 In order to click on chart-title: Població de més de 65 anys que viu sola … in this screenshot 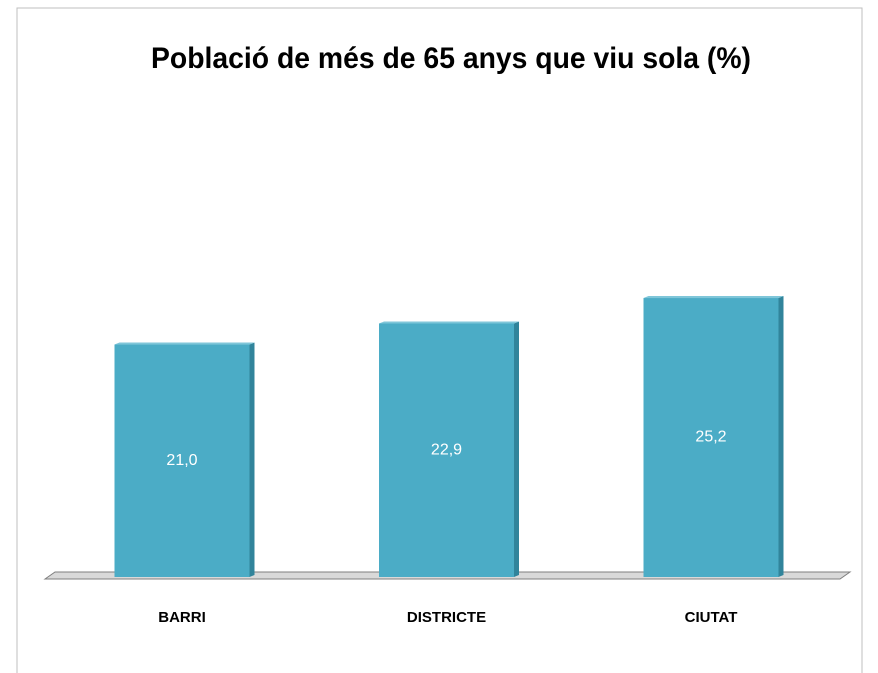, I will do `click(451, 58)`.